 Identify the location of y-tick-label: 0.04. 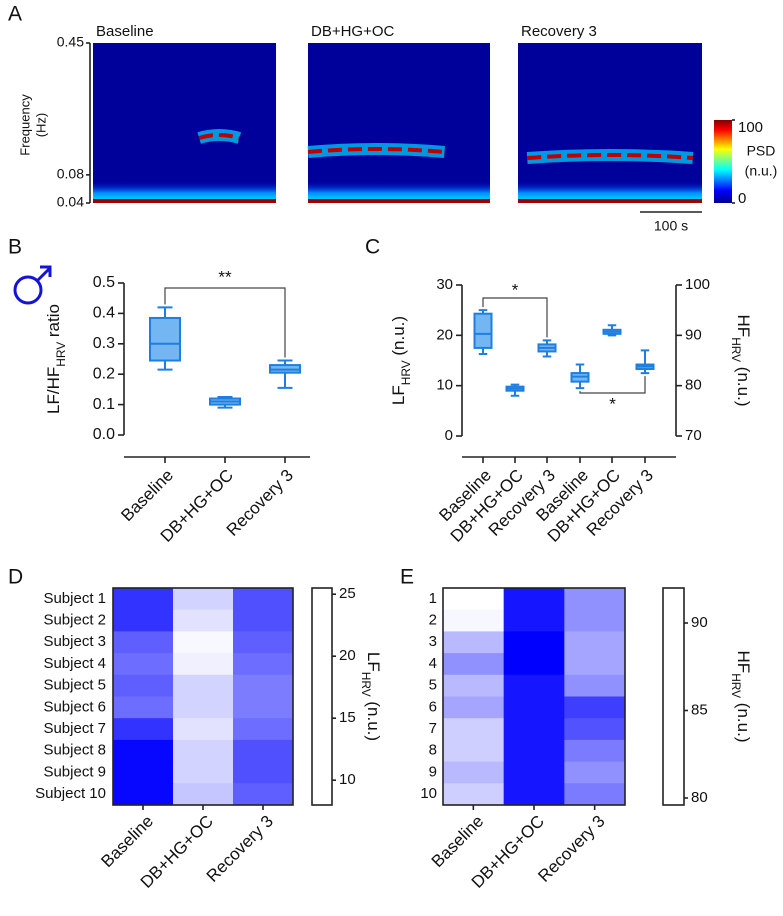
(70, 202).